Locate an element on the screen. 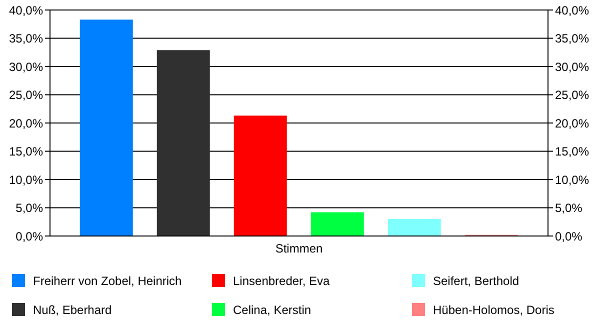 This screenshot has height=326, width=600. y-tick-label: 20,0% is located at coordinates (26, 123).